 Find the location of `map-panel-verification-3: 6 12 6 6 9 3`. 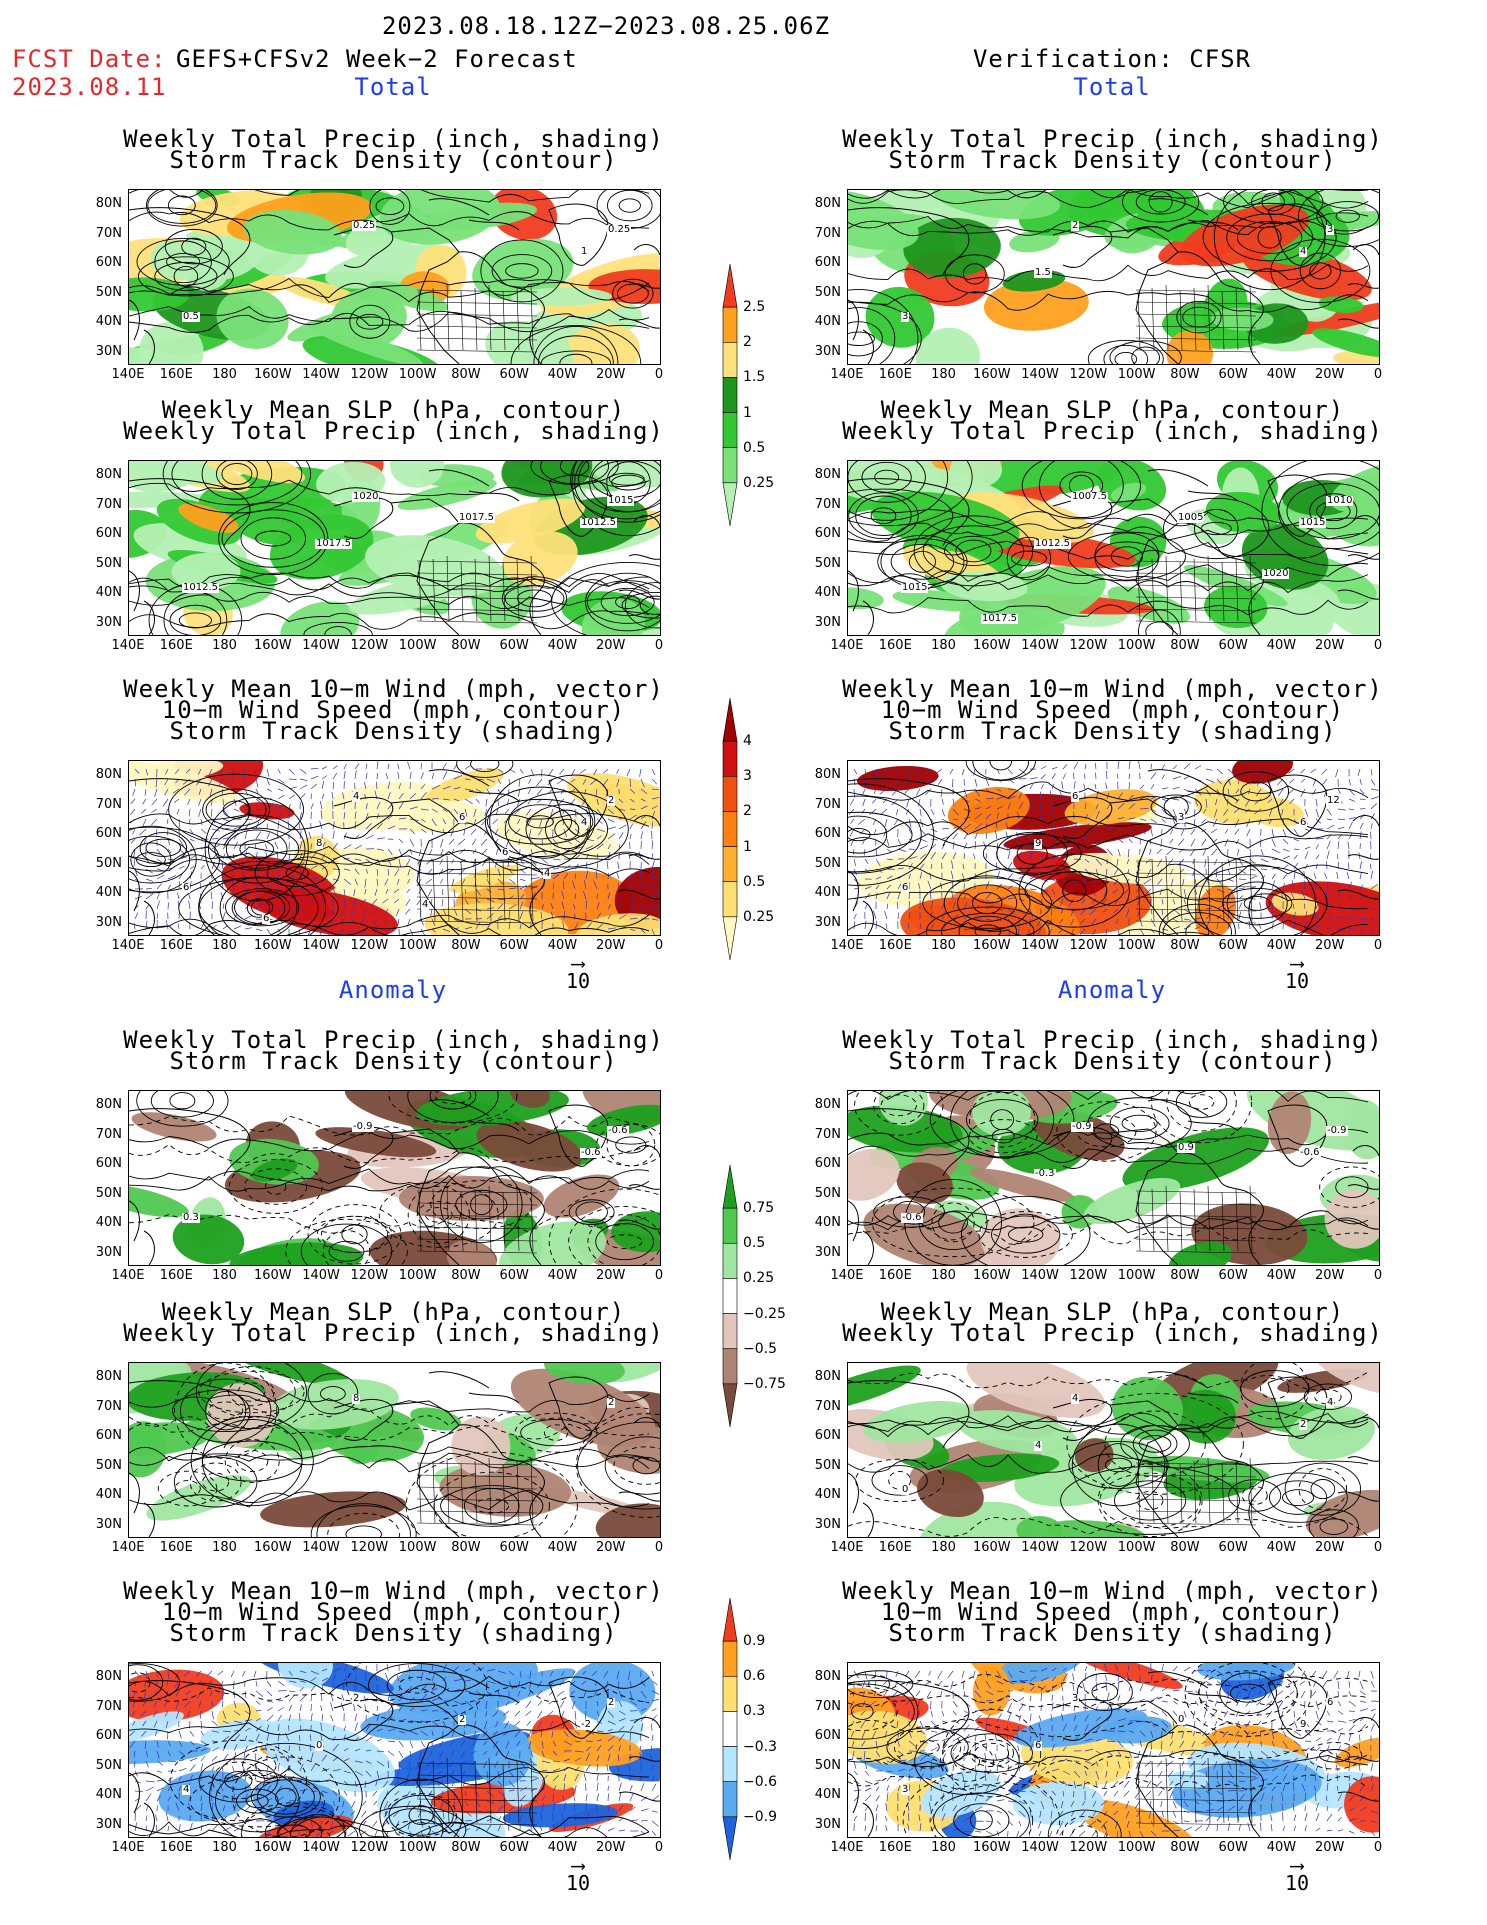

map-panel-verification-3: 6 12 6 6 9 3 is located at coordinates (1113, 848).